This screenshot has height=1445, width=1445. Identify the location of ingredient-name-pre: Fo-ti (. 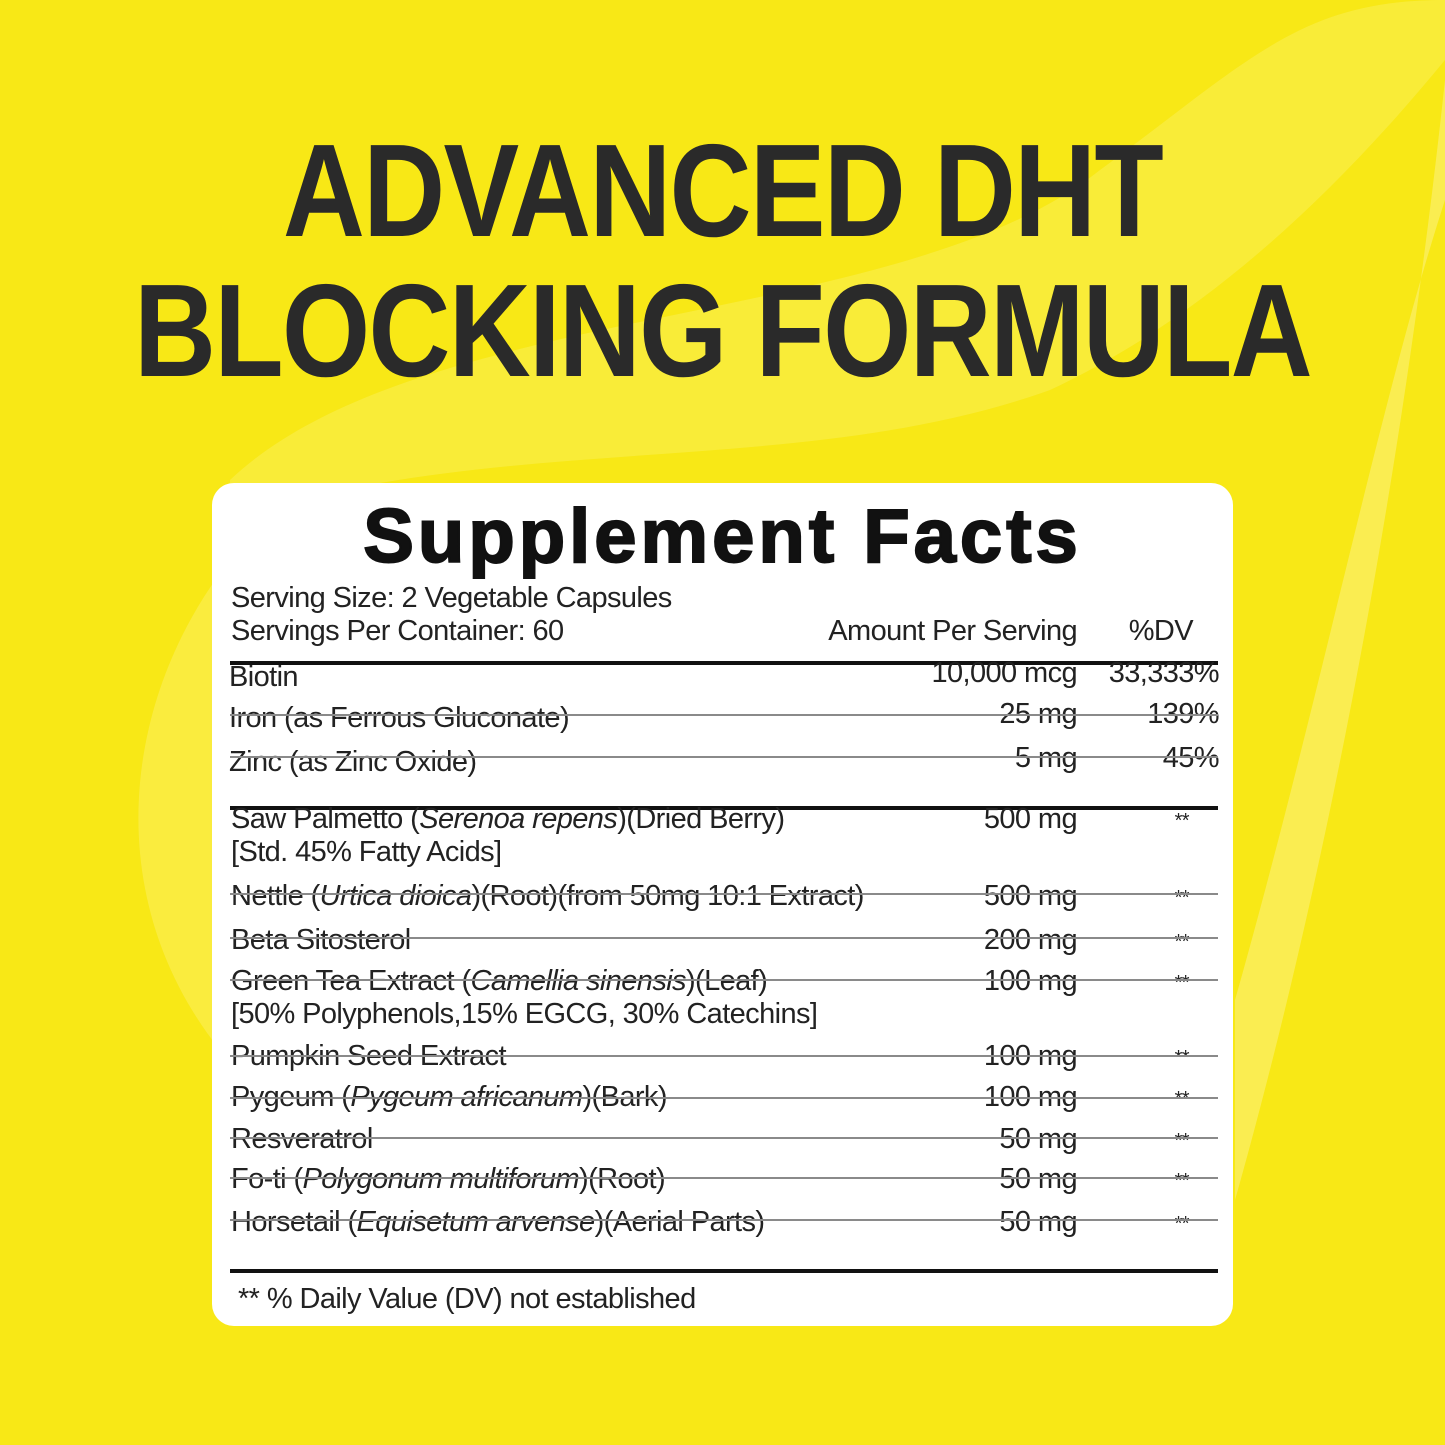
(267, 1179).